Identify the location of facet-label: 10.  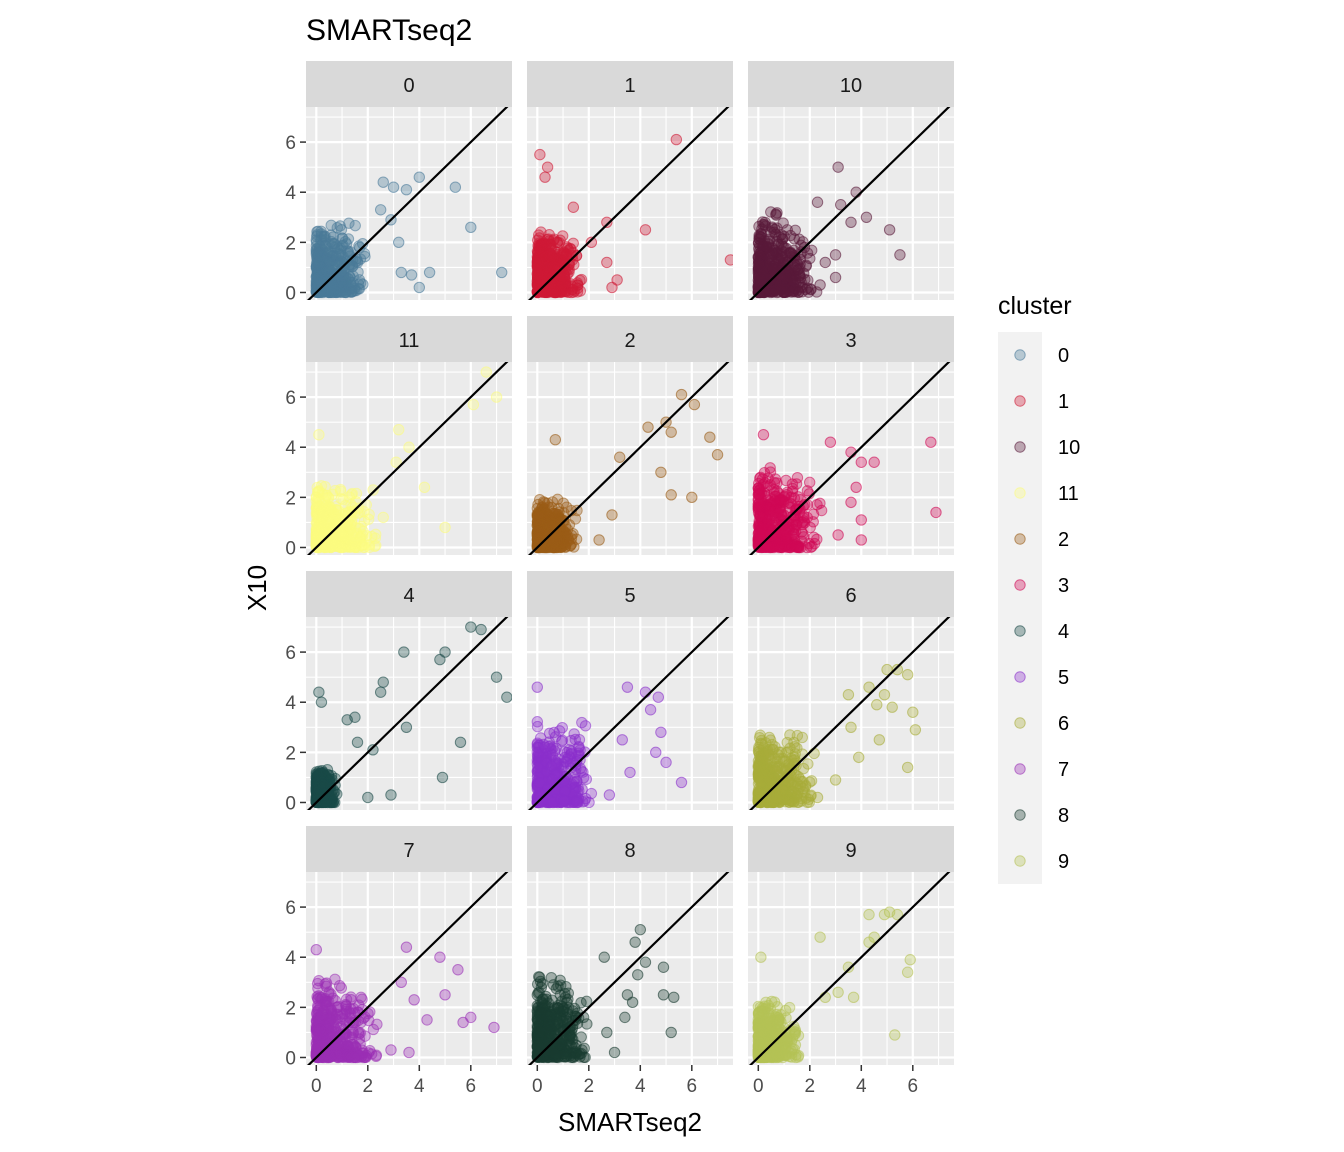
(851, 86).